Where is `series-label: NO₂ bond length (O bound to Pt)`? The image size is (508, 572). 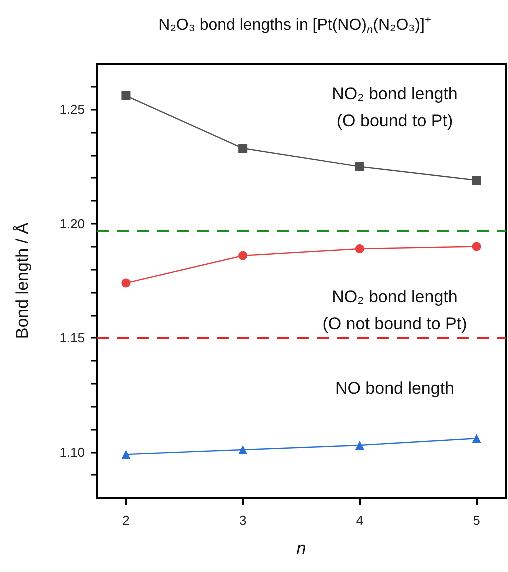
series-label: NO₂ bond length (O bound to Pt) is located at coordinates (395, 107).